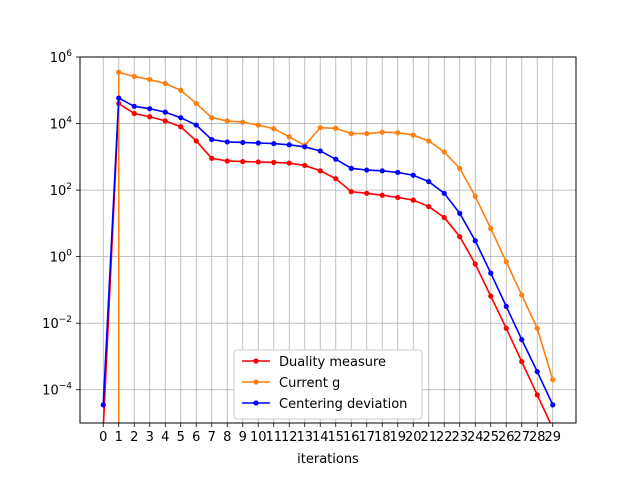  I want to click on x-tick-label: 2, so click(134, 437).